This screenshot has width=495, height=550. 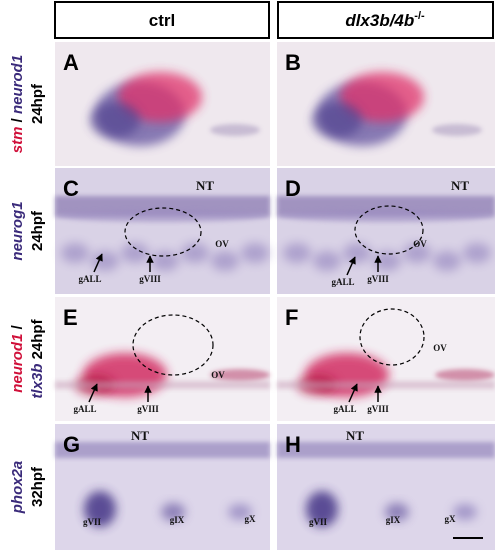 I want to click on row-label-part: 32hpf, so click(x=37, y=486).